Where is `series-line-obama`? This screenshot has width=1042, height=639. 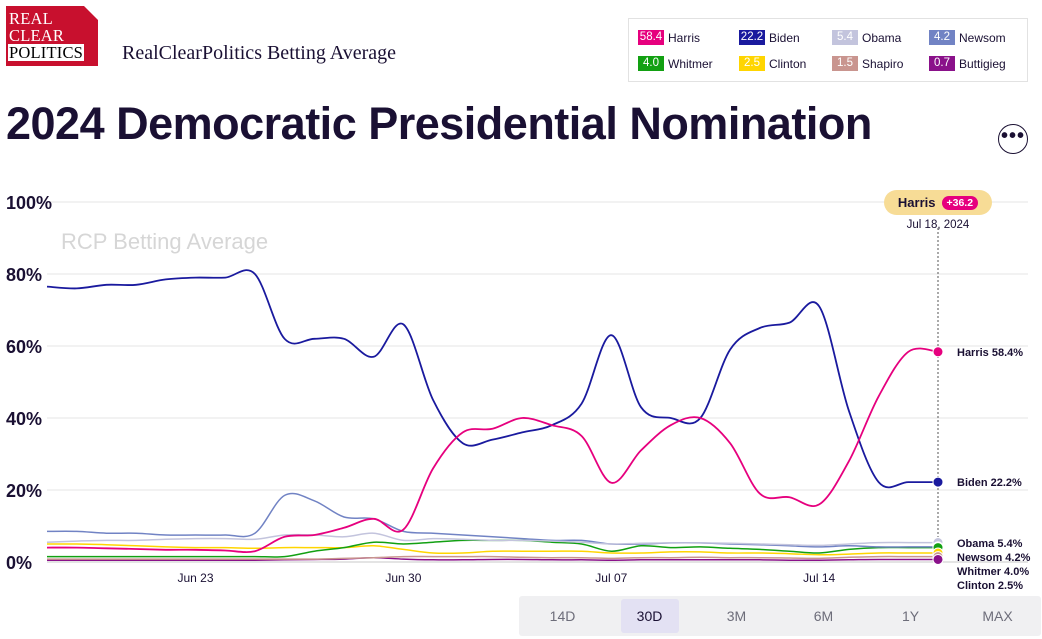 series-line-obama is located at coordinates (492, 539).